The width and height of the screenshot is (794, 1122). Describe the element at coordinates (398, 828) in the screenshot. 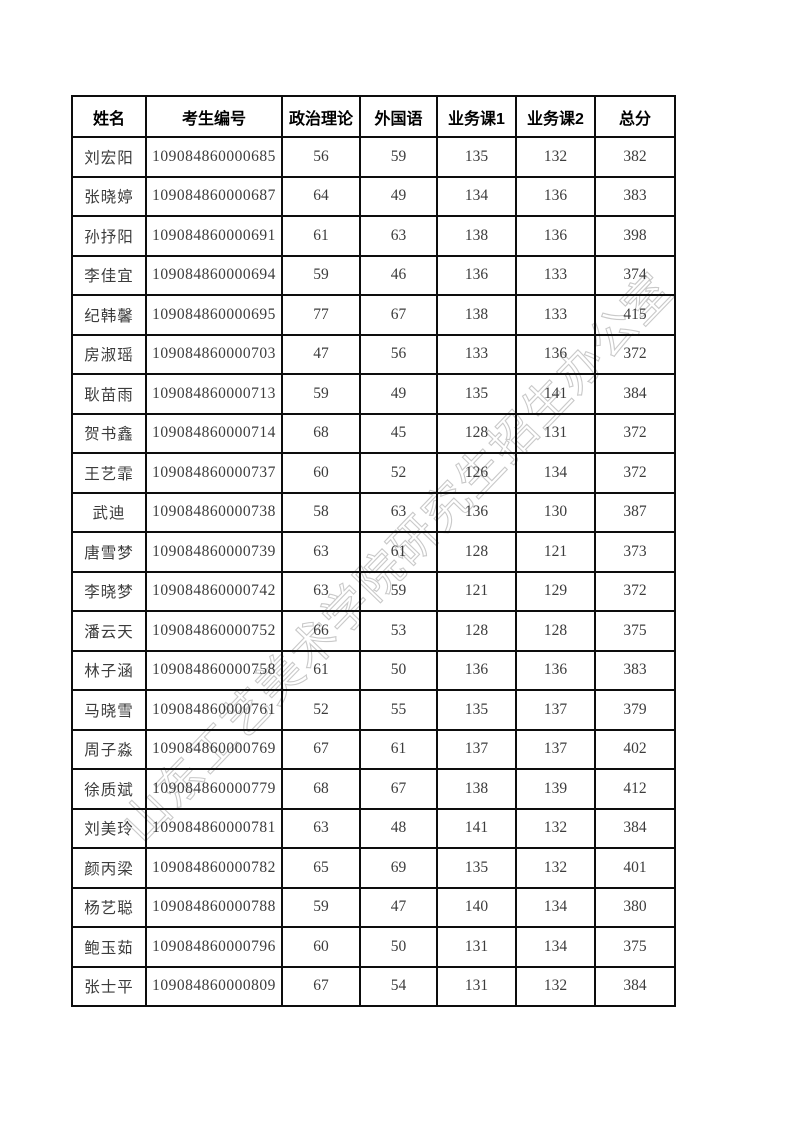

I see `foreign-language-cell: 48` at that location.